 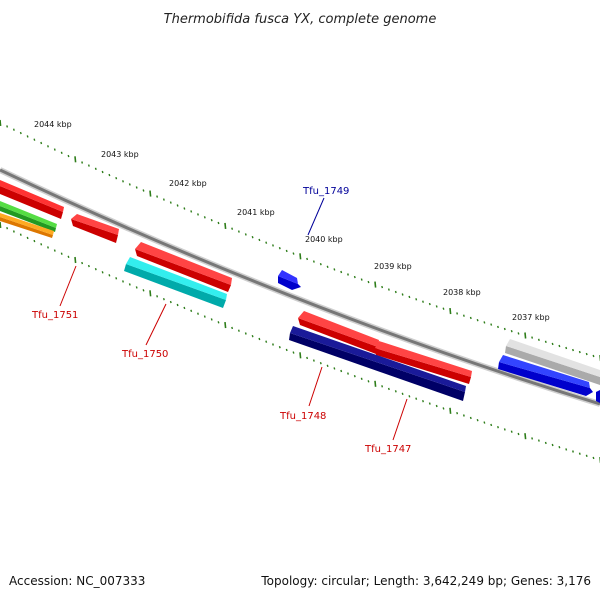 I want to click on gene-label-tfu1750: Tfu_1750, so click(x=144, y=354).